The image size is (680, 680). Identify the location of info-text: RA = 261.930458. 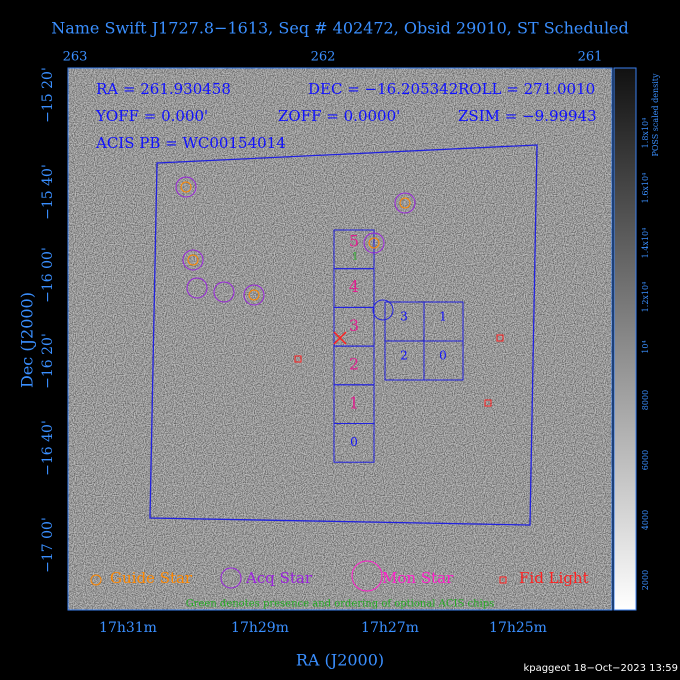
(163, 89).